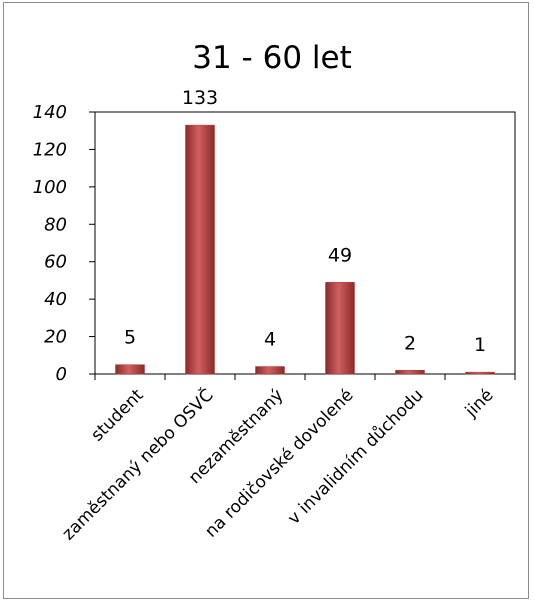 This screenshot has height=603, width=534. I want to click on y-tick-label: 100, so click(50, 187).